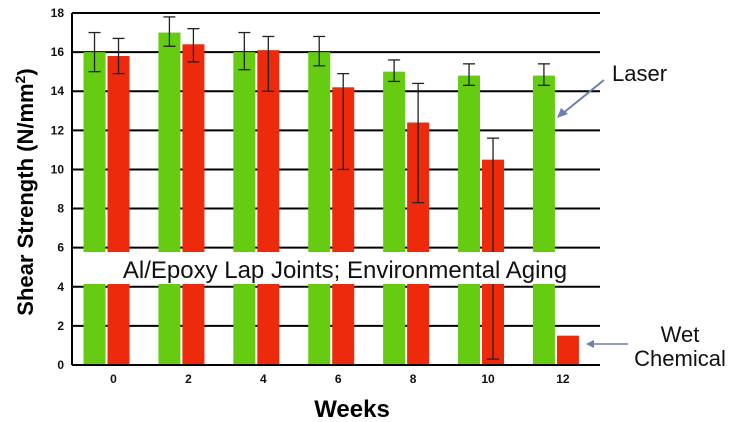  Describe the element at coordinates (188, 379) in the screenshot. I see `x-tick-label: 2` at that location.